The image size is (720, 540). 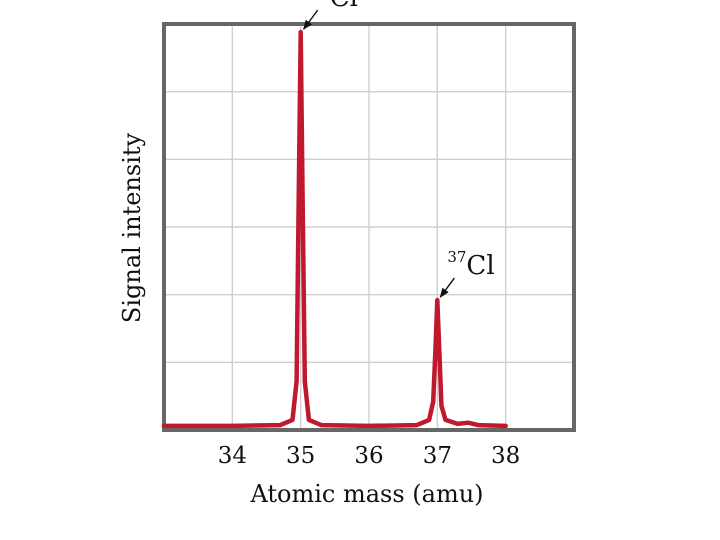 What do you see at coordinates (456, 257) in the screenshot?
I see `isotope-mass-number: 37` at bounding box center [456, 257].